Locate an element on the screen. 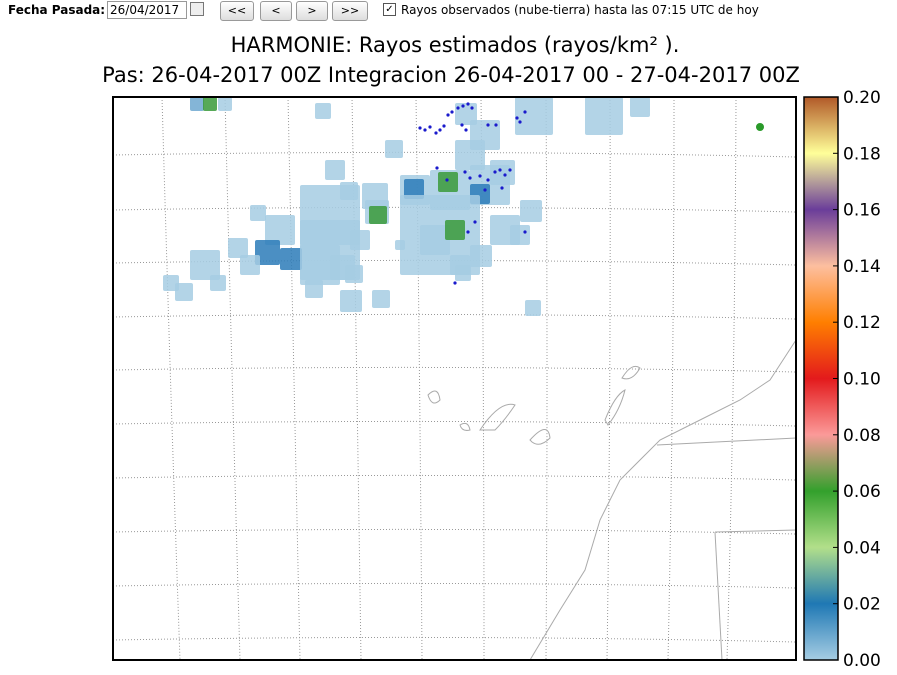 The width and height of the screenshot is (897, 675). nav-button: < is located at coordinates (276, 11).